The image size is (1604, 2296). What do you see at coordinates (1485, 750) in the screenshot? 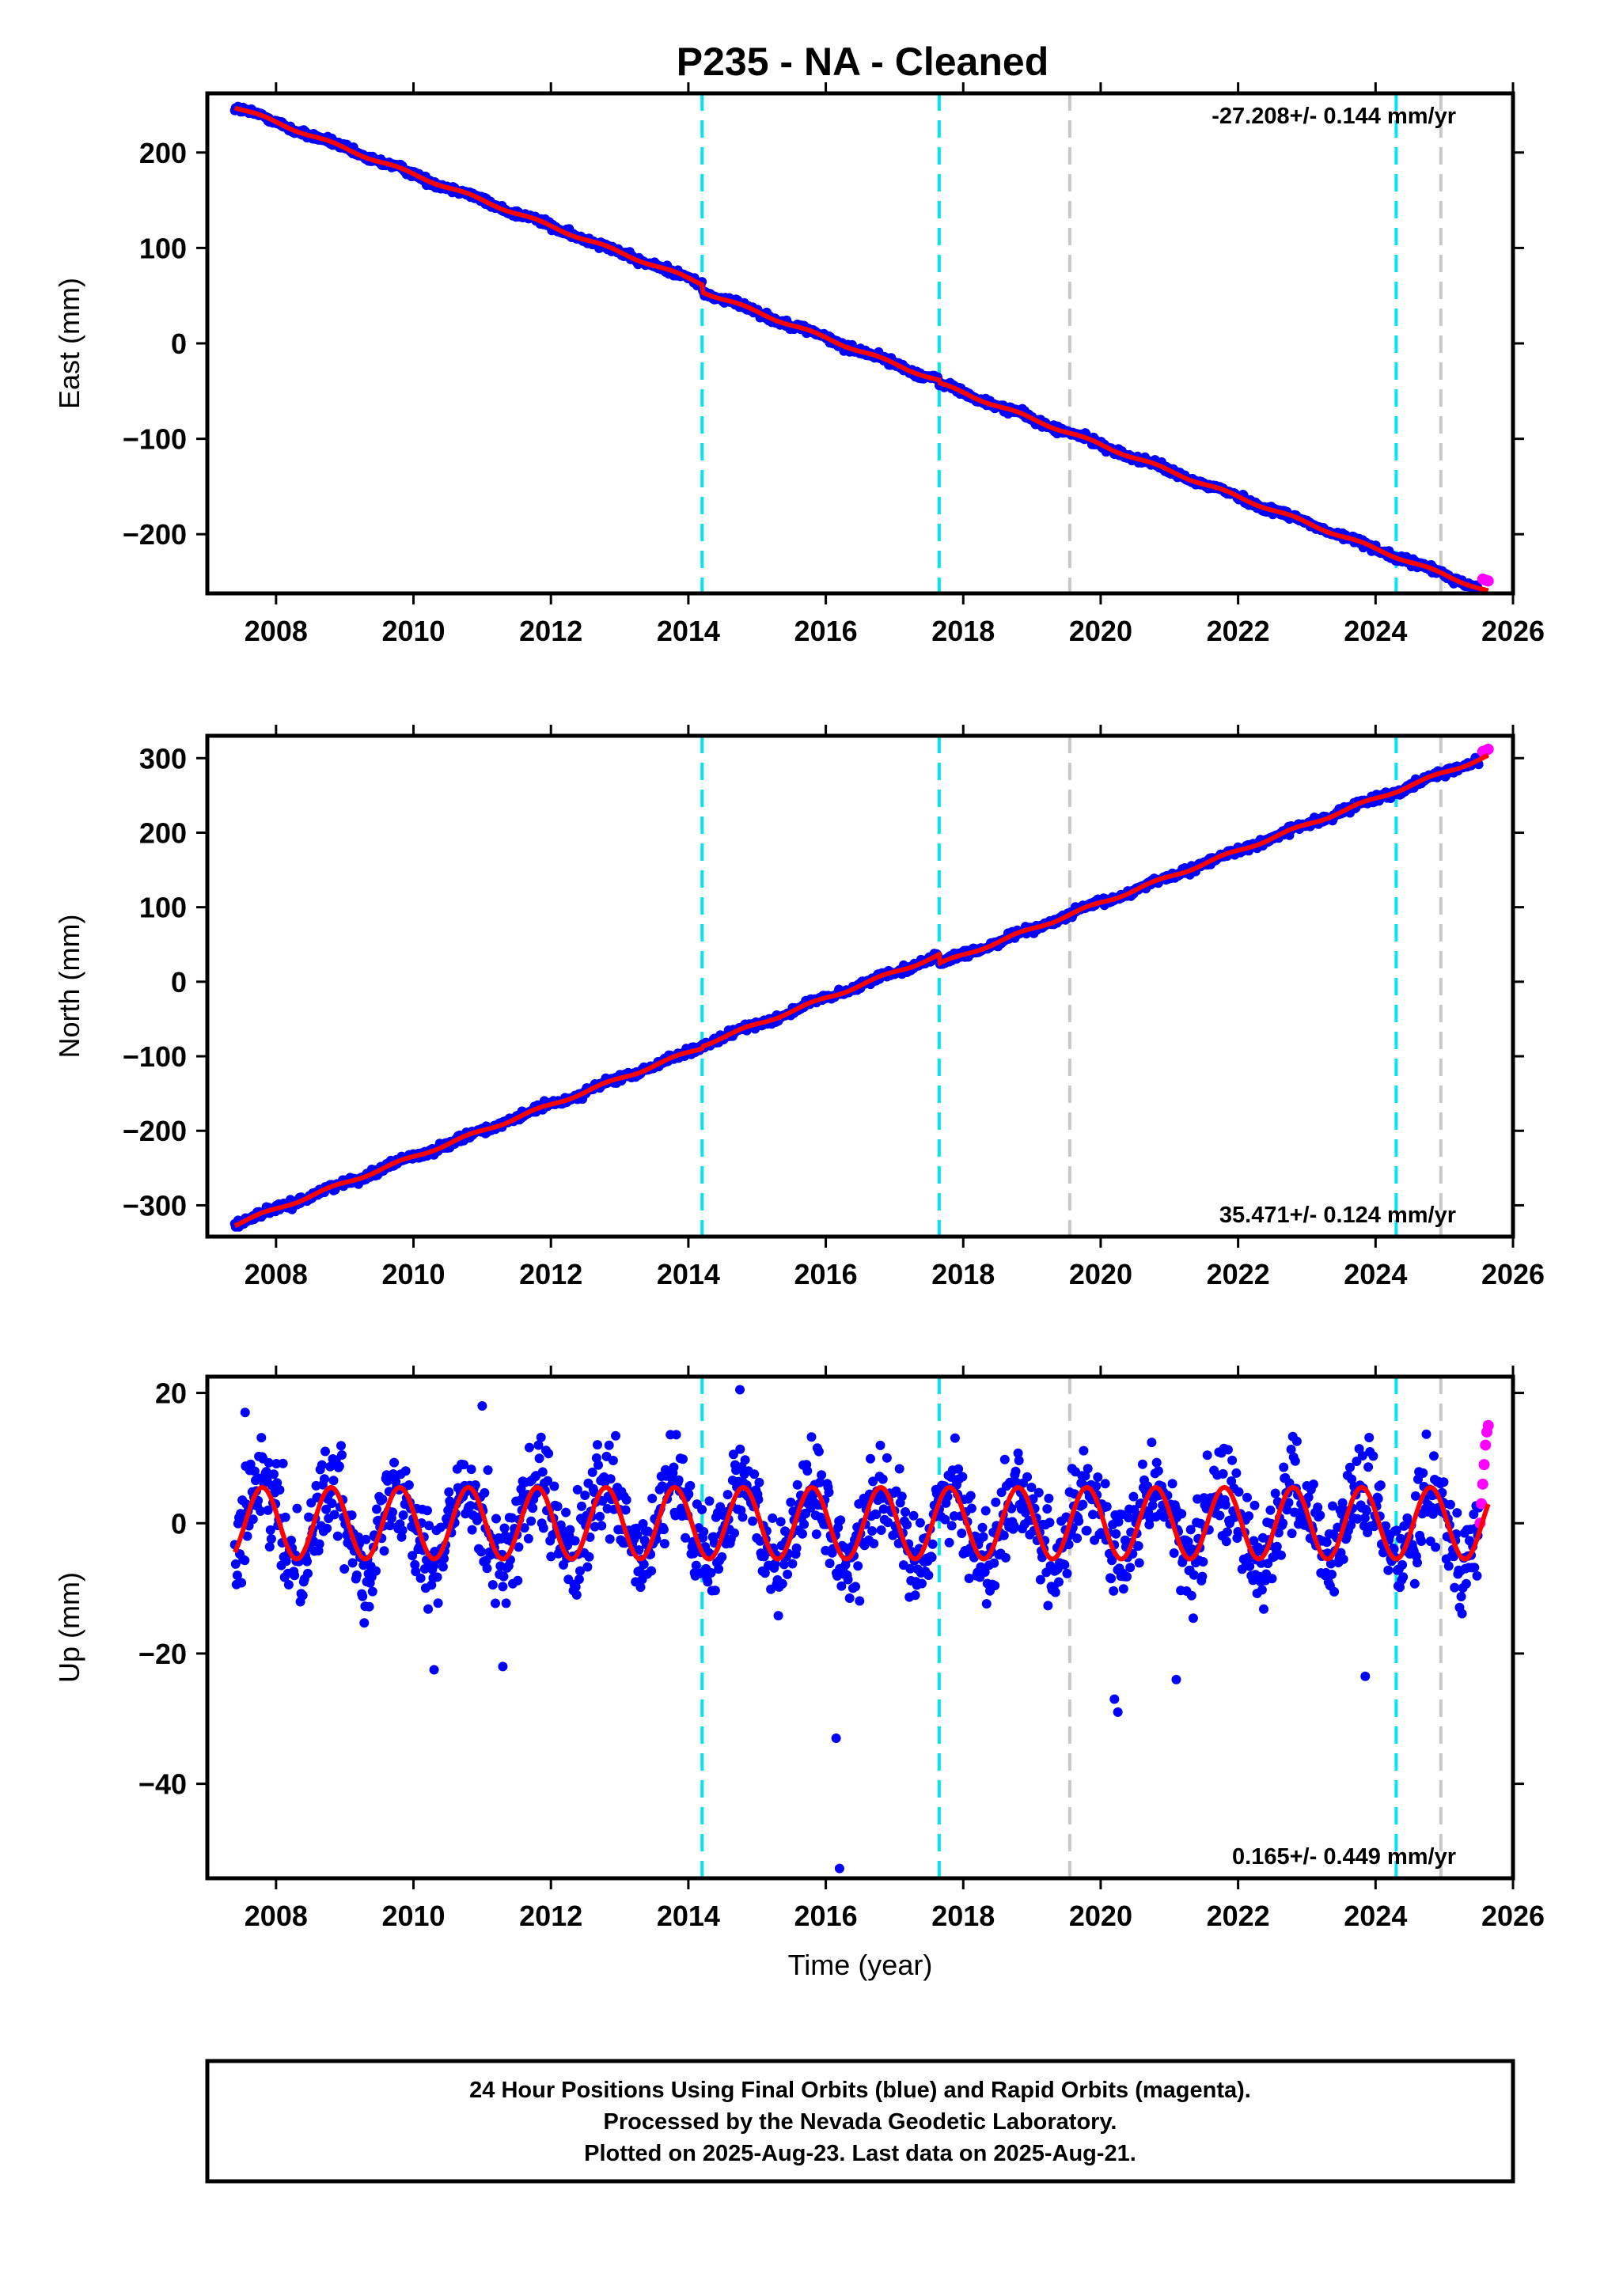
I see `rapid-orbit-points` at bounding box center [1485, 750].